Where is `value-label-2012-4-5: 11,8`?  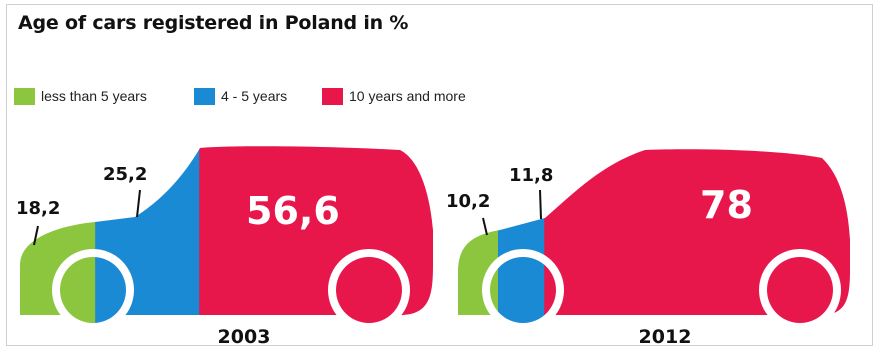 value-label-2012-4-5: 11,8 is located at coordinates (531, 175).